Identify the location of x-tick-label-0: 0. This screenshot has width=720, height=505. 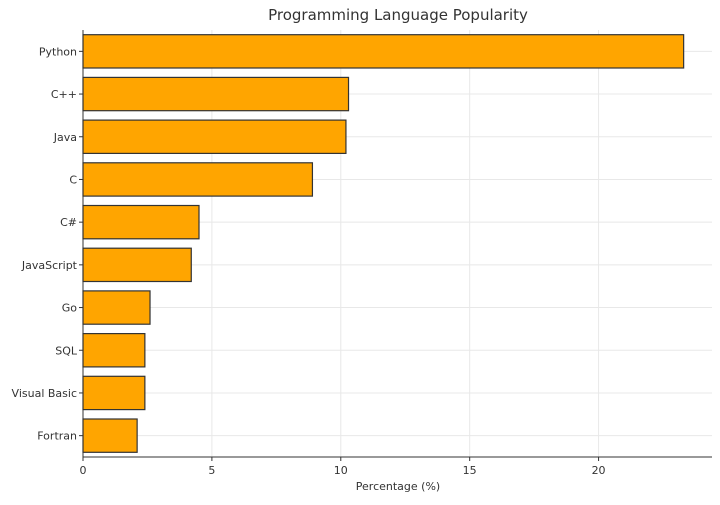
(83, 470).